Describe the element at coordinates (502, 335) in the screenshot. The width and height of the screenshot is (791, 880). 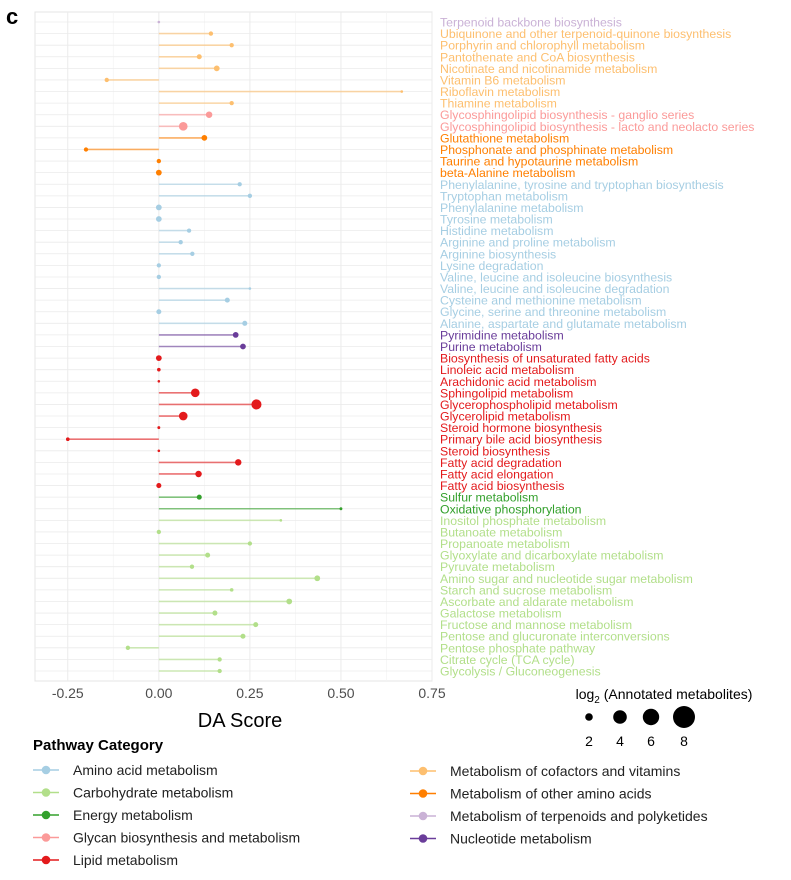
I see `pathway-label: Pyrimidine metabolism` at that location.